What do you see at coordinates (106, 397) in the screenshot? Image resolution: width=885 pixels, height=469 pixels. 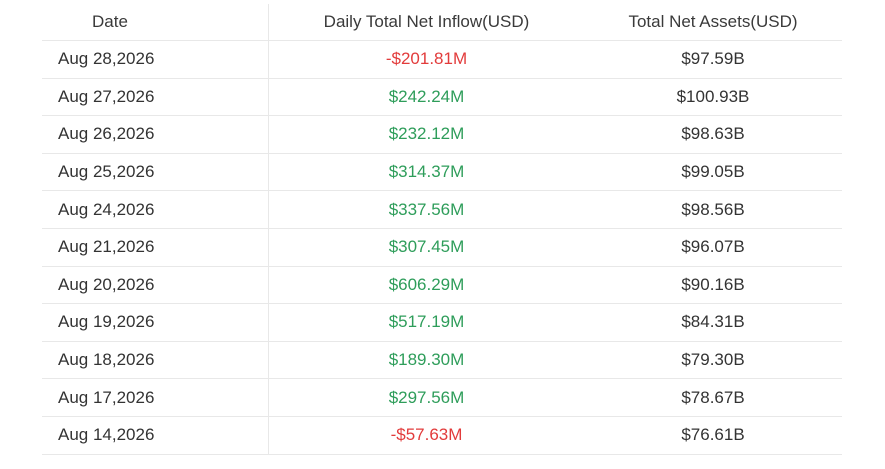 I see `date-cell: Aug 17,2026` at bounding box center [106, 397].